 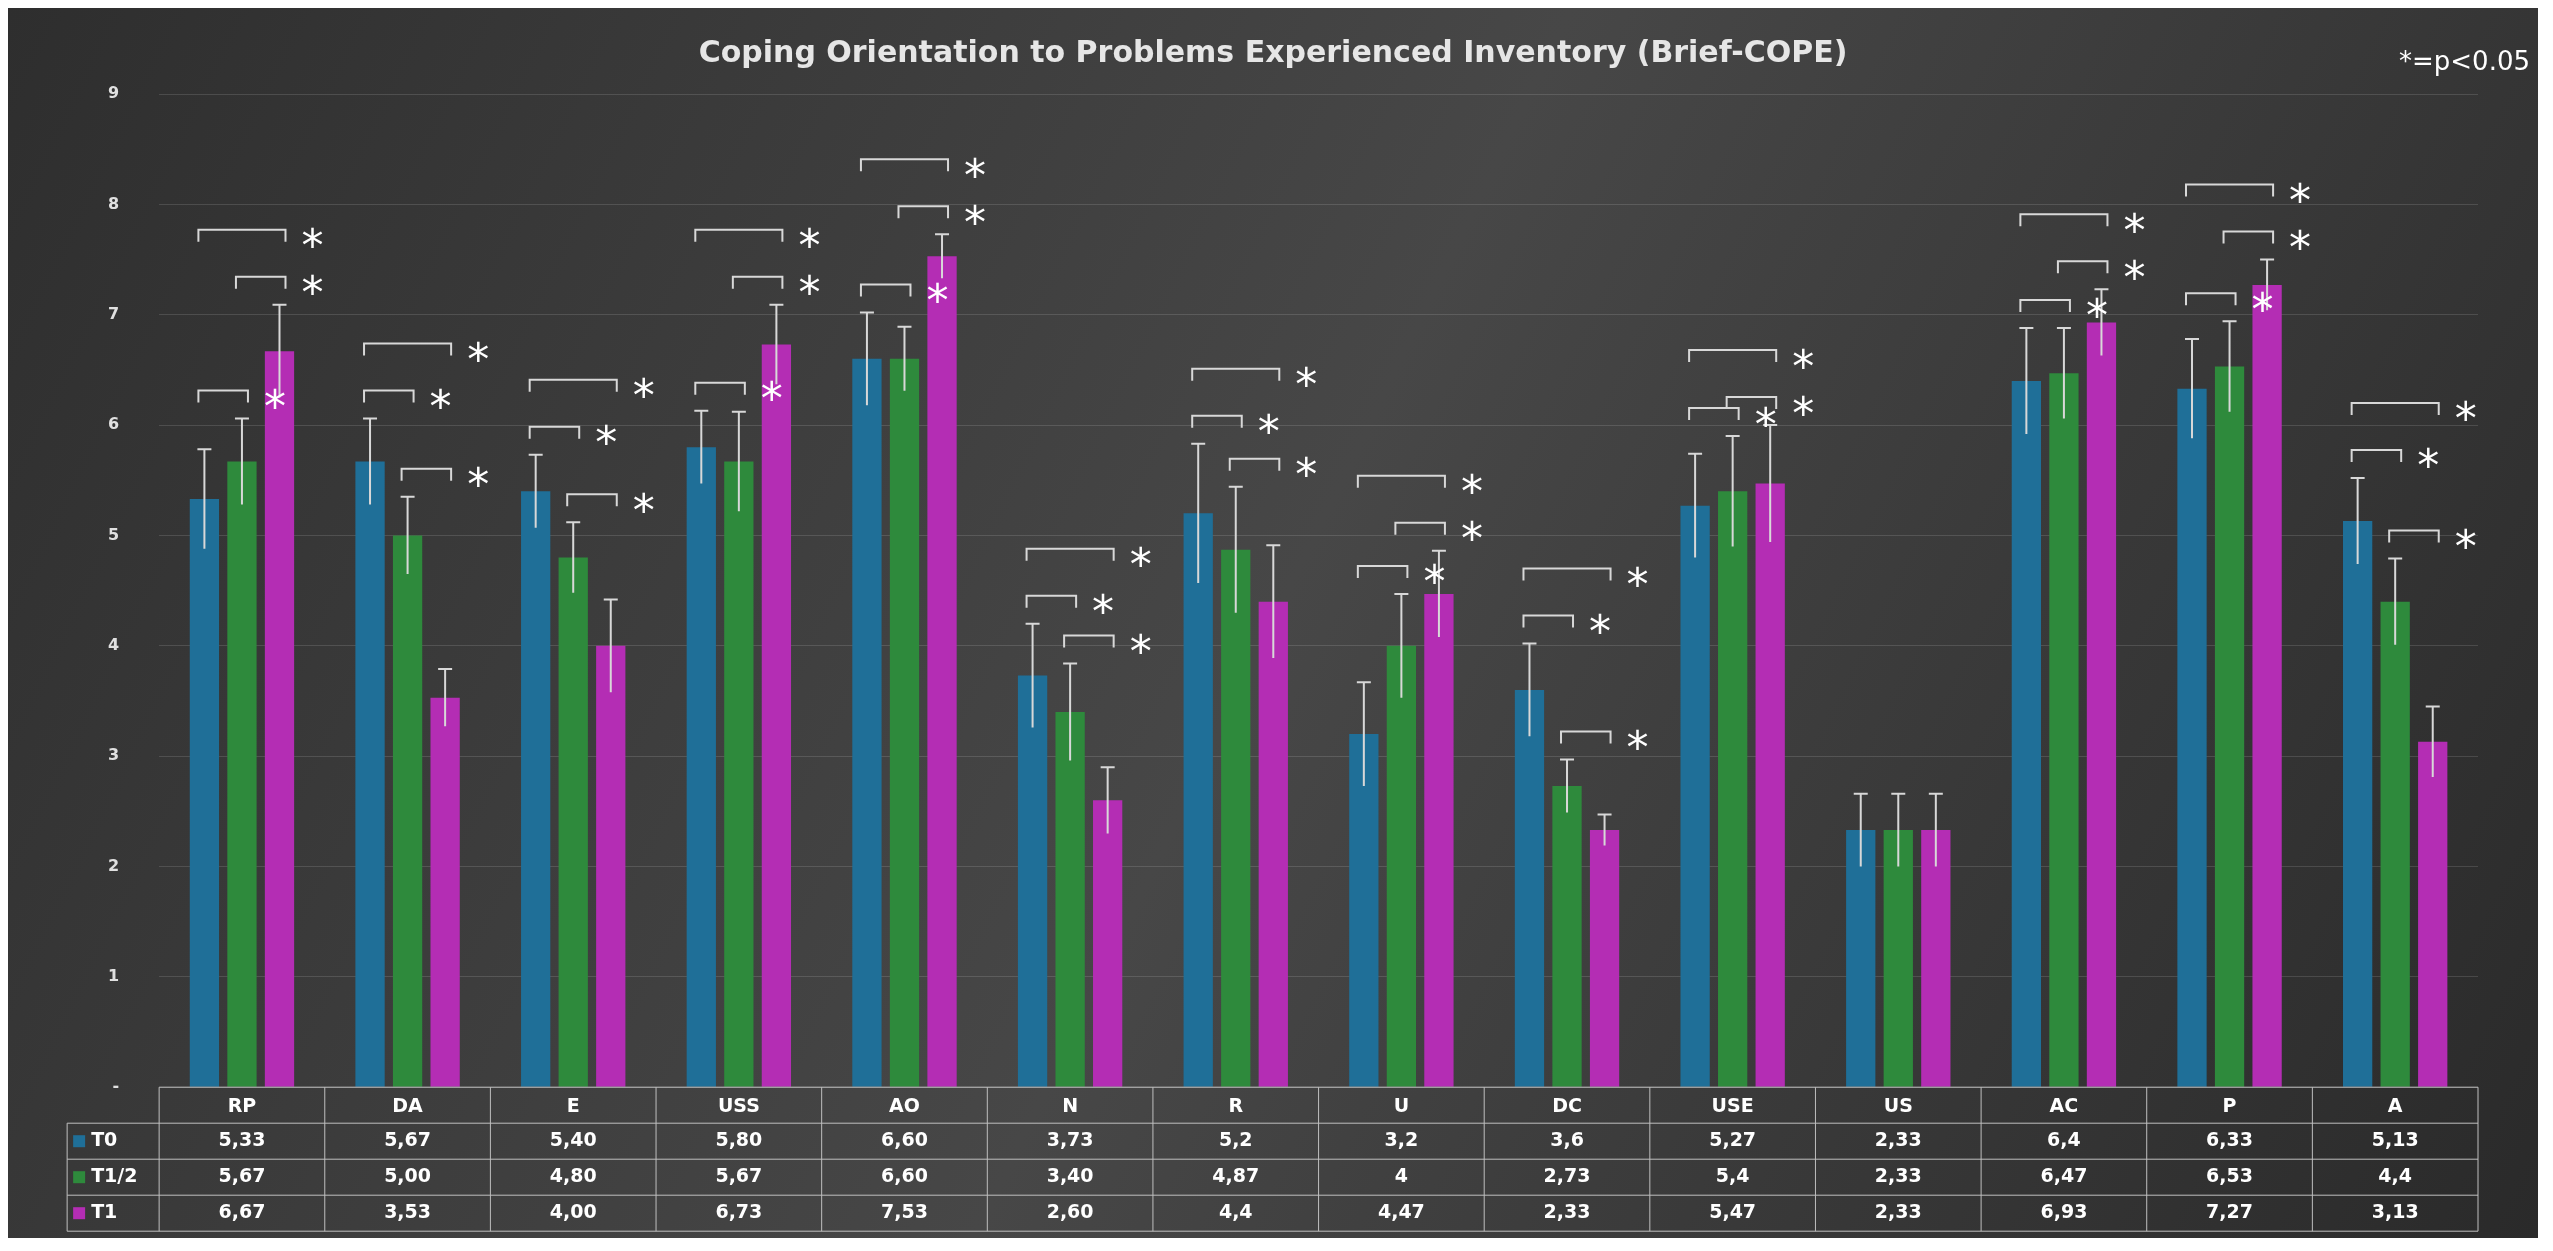 I want to click on data-label: 3,6, so click(x=1567, y=1139).